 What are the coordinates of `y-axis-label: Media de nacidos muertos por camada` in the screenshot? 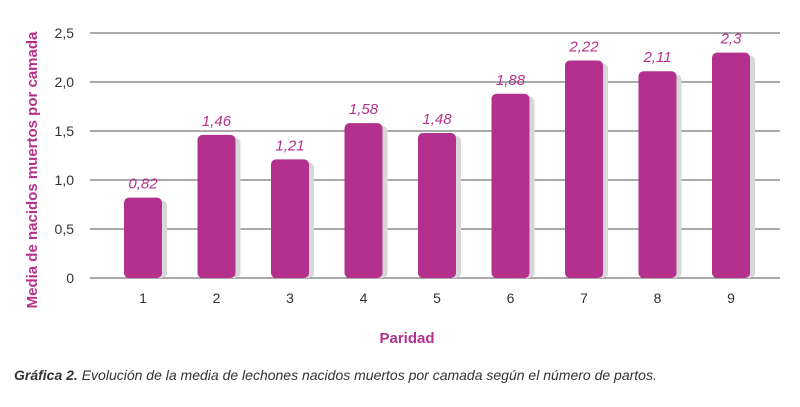 It's located at (32, 169).